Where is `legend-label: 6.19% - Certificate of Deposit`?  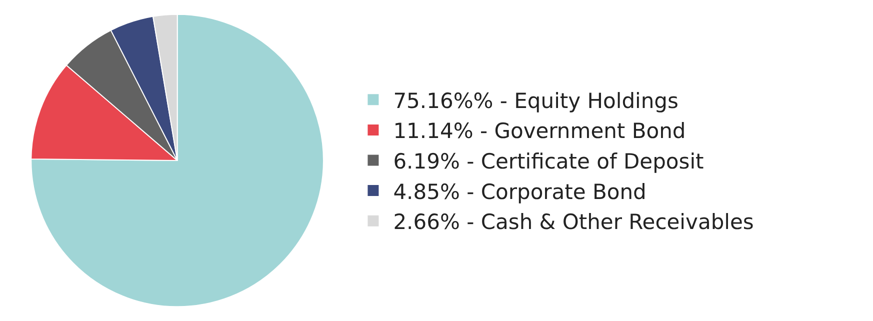 legend-label: 6.19% - Certificate of Deposit is located at coordinates (548, 161).